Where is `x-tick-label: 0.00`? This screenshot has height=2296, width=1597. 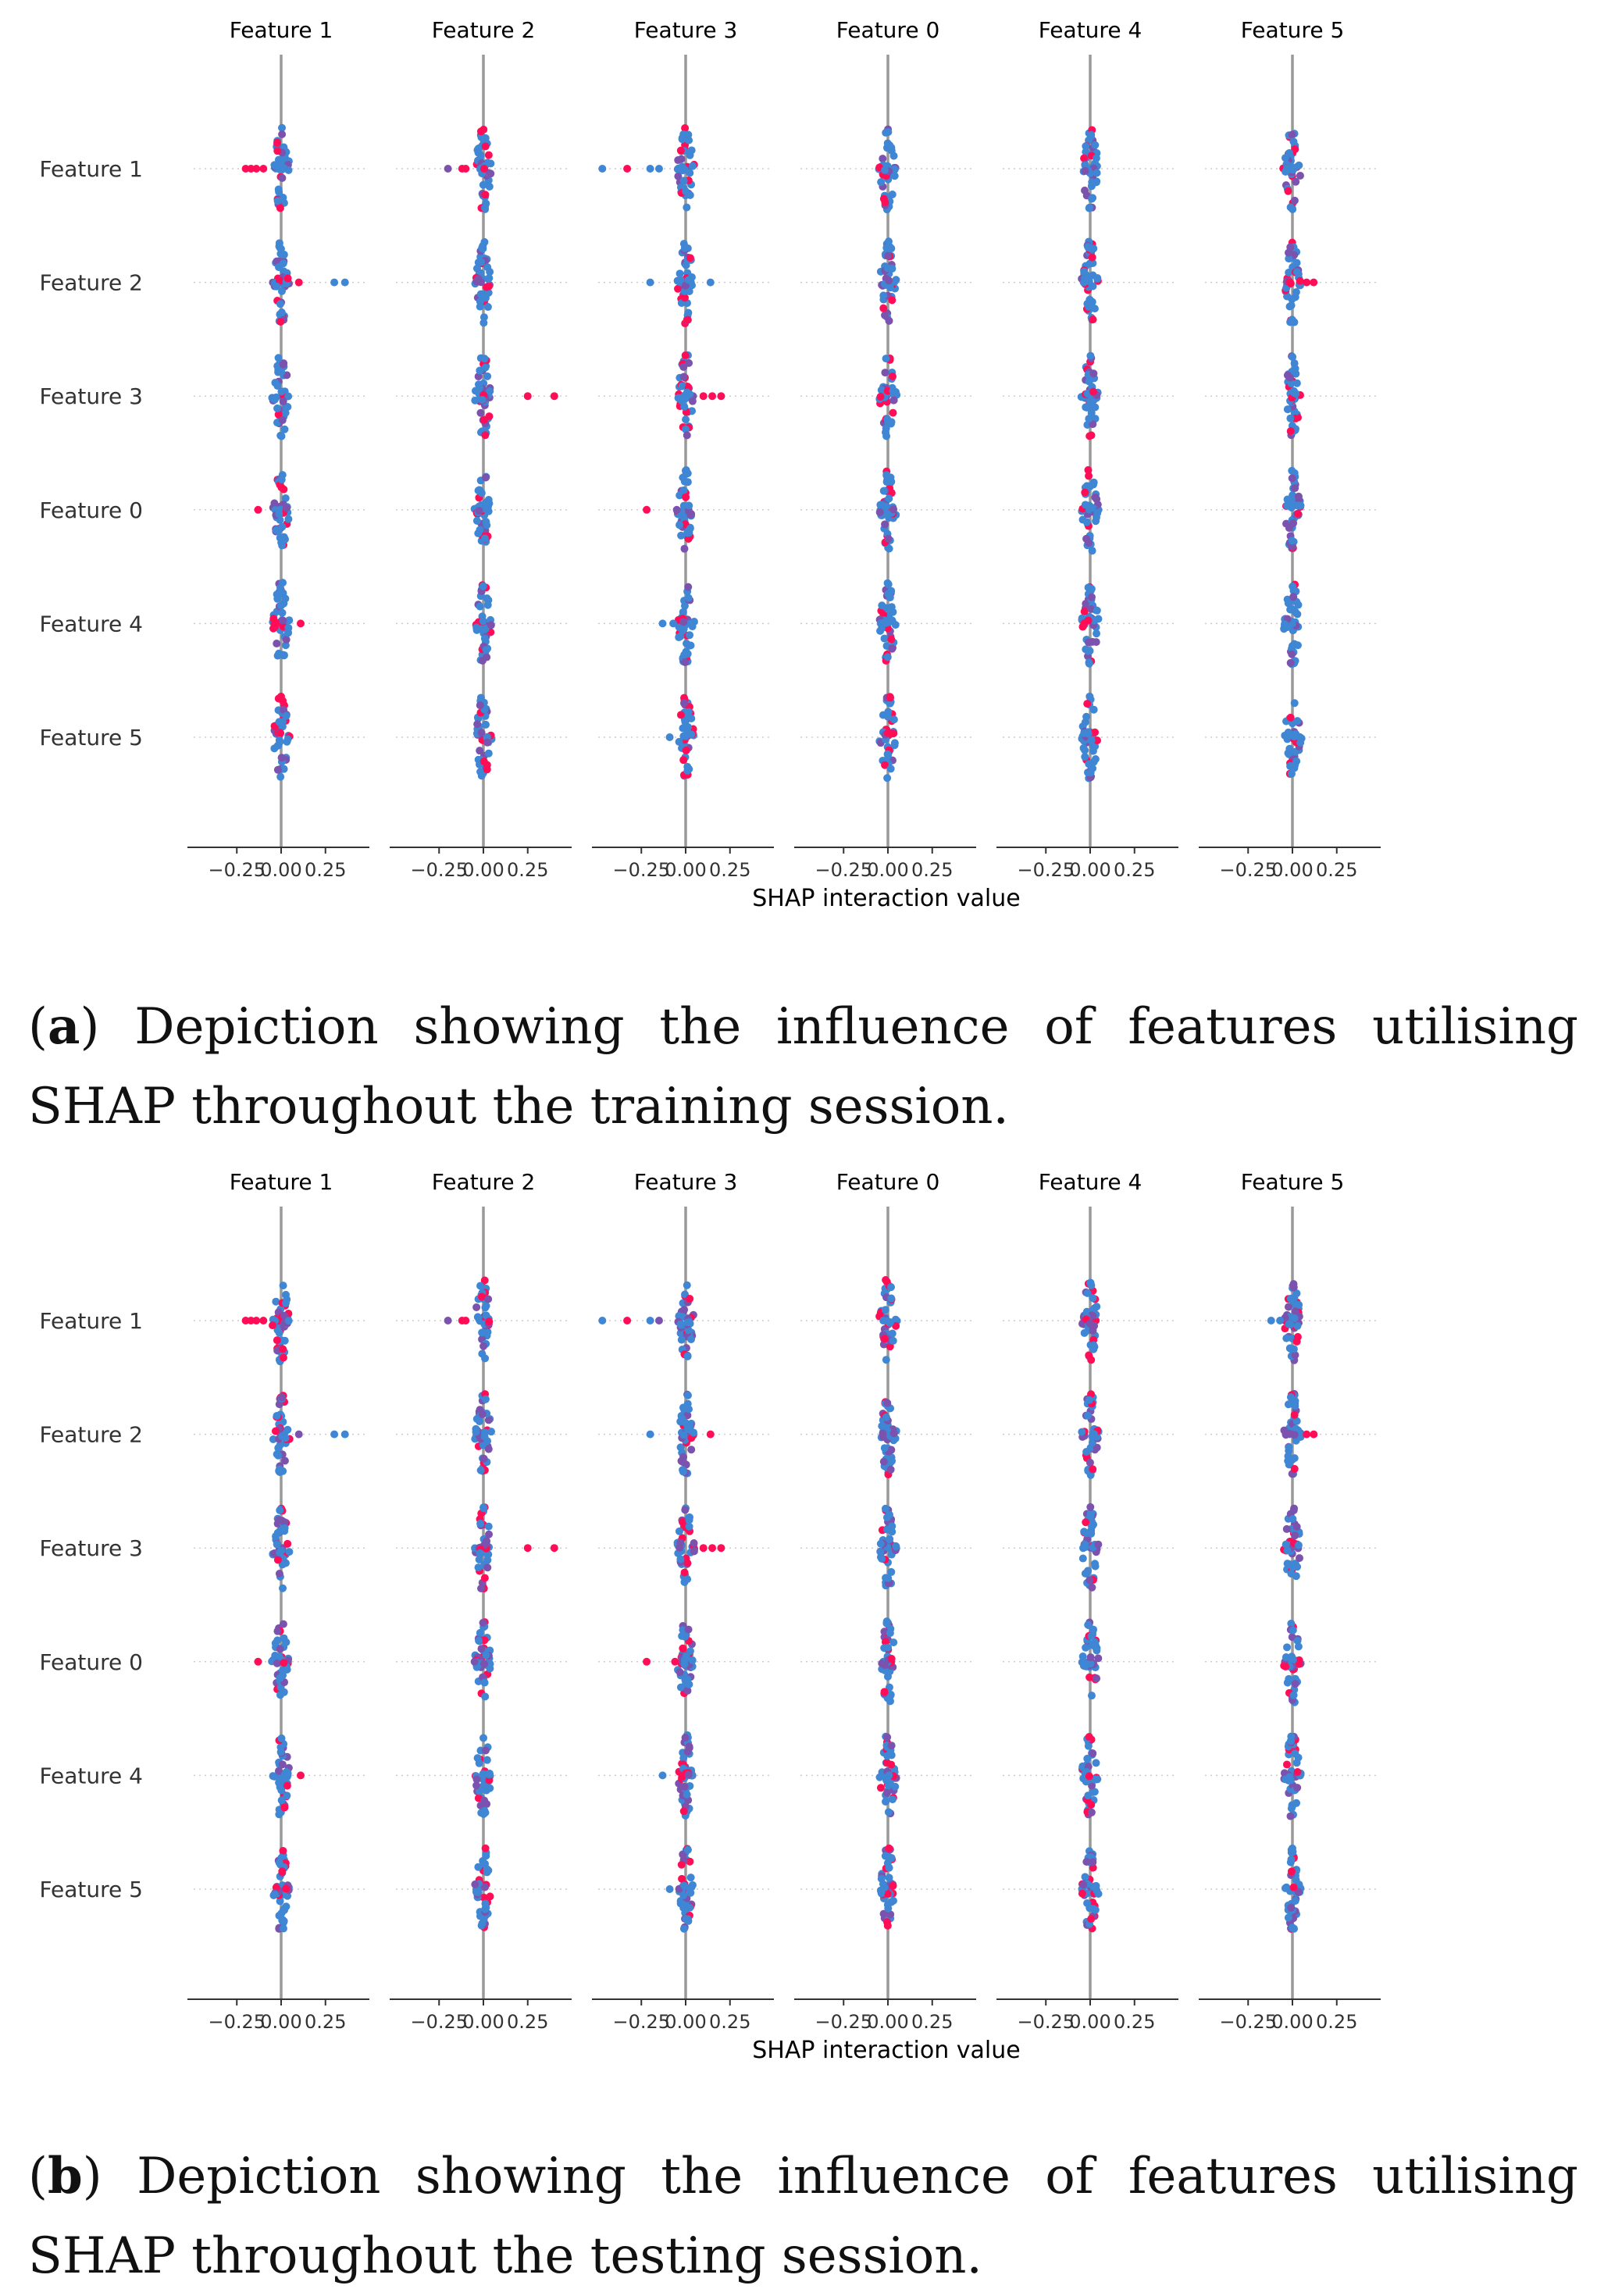
x-tick-label: 0.00 is located at coordinates (685, 2022).